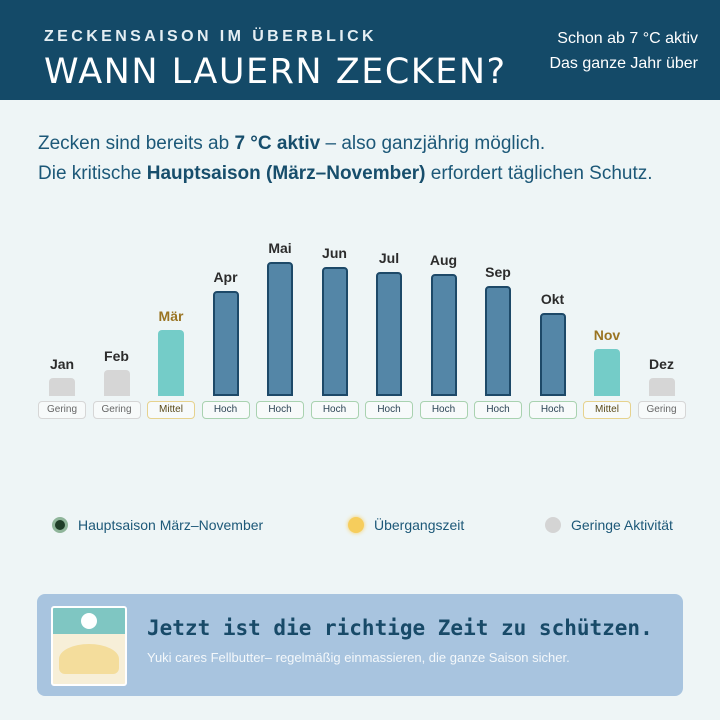 This screenshot has width=720, height=720. Describe the element at coordinates (622, 525) in the screenshot. I see `legend-label: Geringe Aktivität` at that location.